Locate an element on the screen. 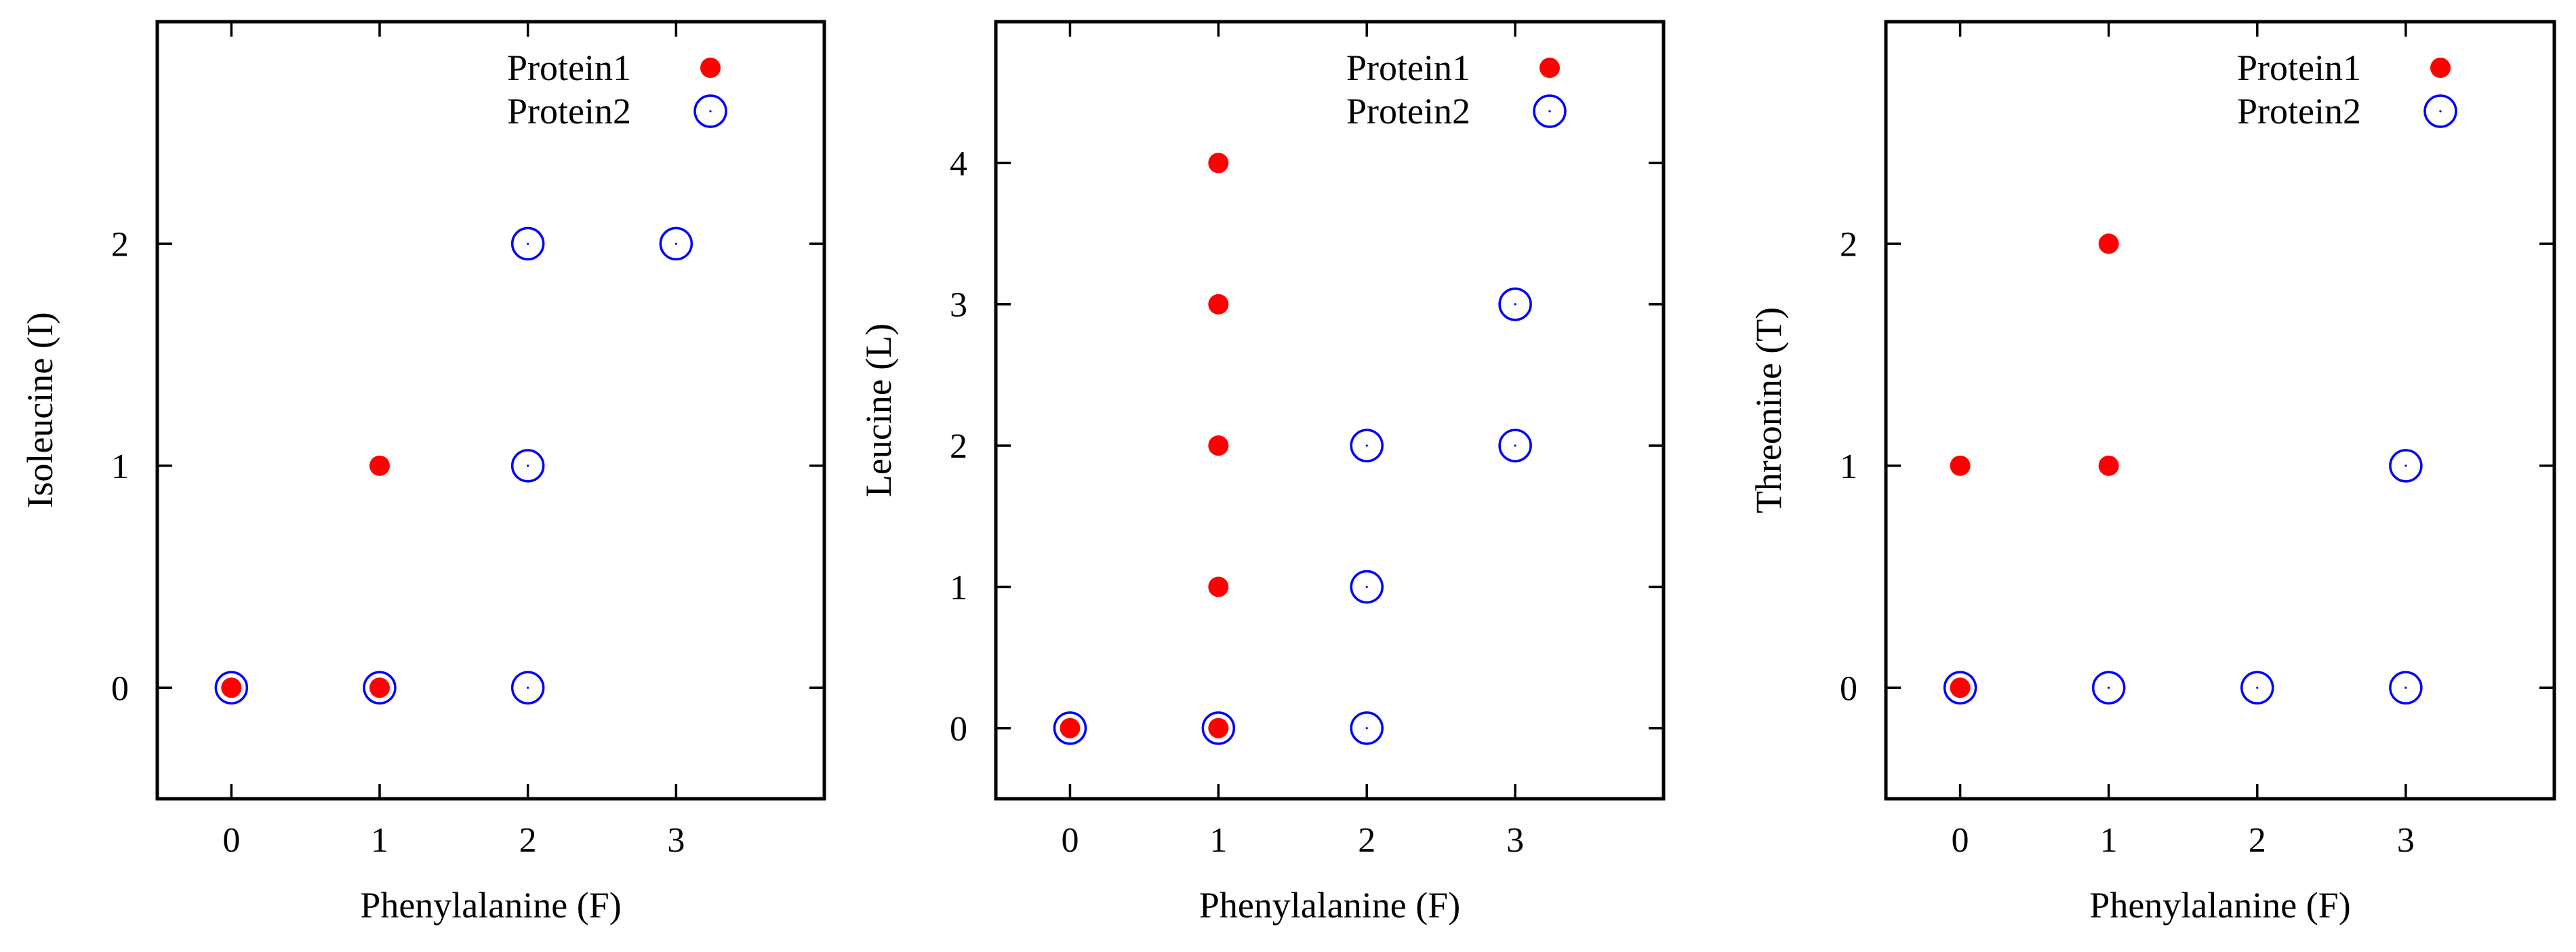 The image size is (2576, 952). y-tick-label: 3 is located at coordinates (958, 305).